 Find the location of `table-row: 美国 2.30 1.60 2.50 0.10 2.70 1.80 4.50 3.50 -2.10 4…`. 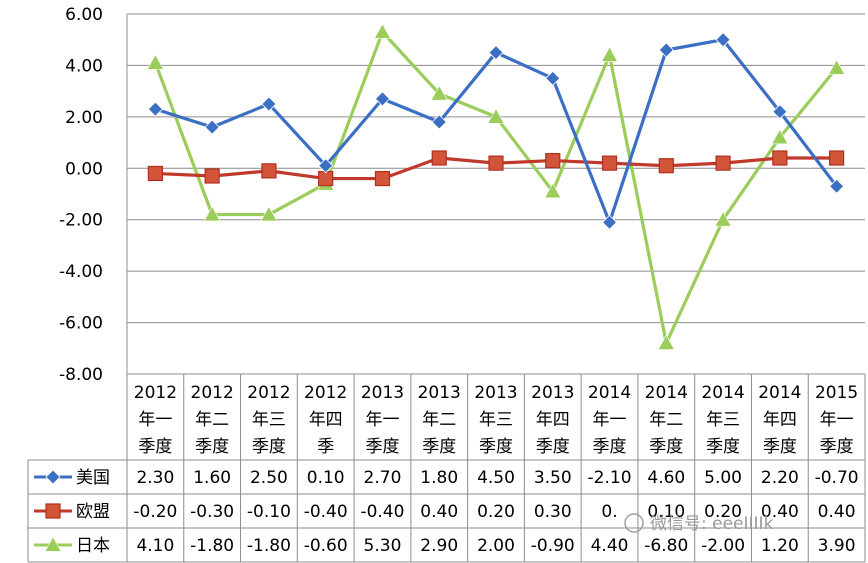

table-row: 美国 2.30 1.60 2.50 0.10 2.70 1.80 4.50 3.50 -2.10 4… is located at coordinates (446, 478).